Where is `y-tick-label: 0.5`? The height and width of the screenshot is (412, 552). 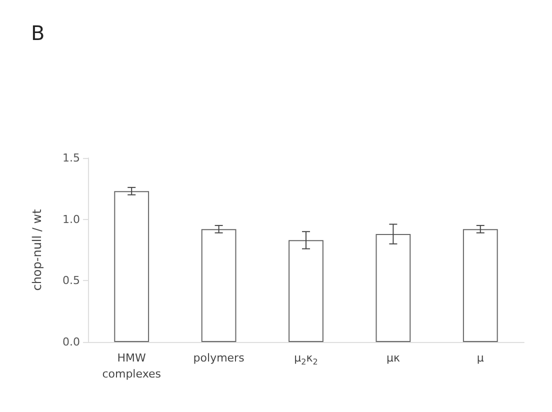 y-tick-label: 0.5 is located at coordinates (71, 281).